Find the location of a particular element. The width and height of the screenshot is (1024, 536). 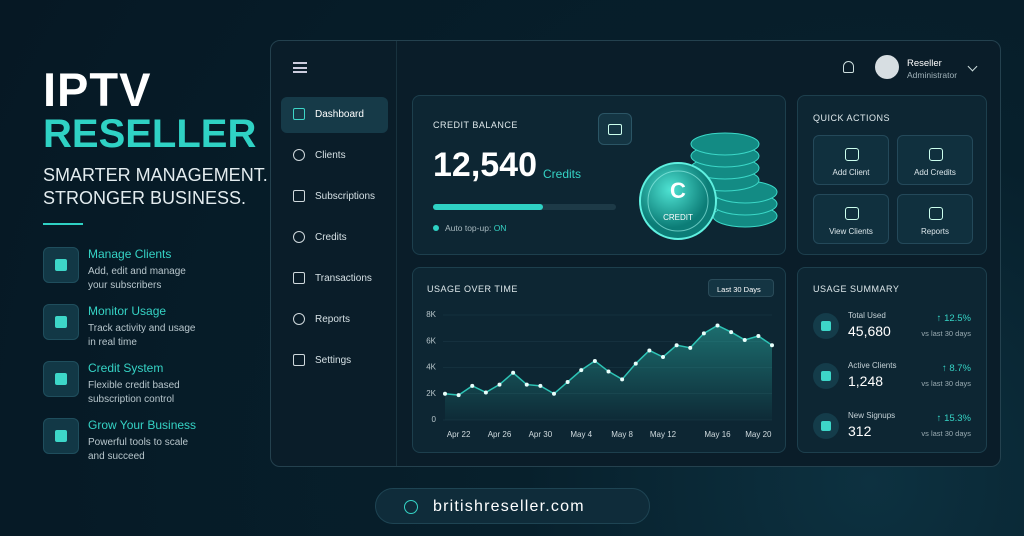

summary-change: ↑ 8.7% is located at coordinates (956, 368).